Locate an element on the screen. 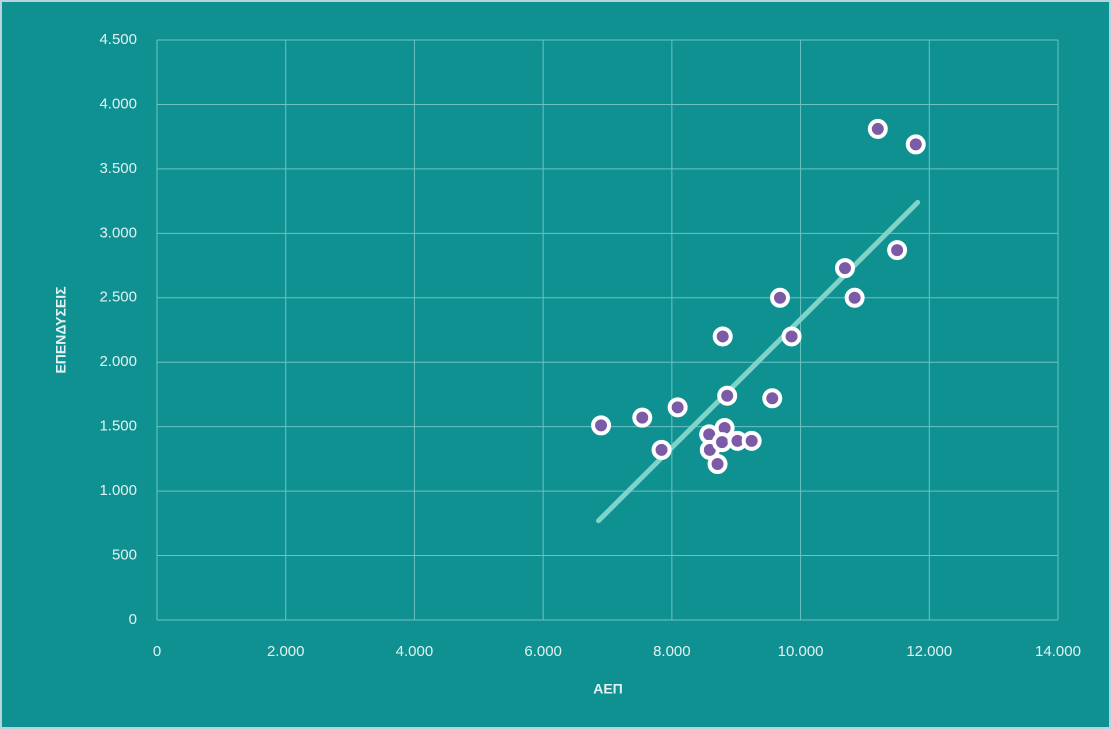  y-tick-label: 2.500 is located at coordinates (118, 297).